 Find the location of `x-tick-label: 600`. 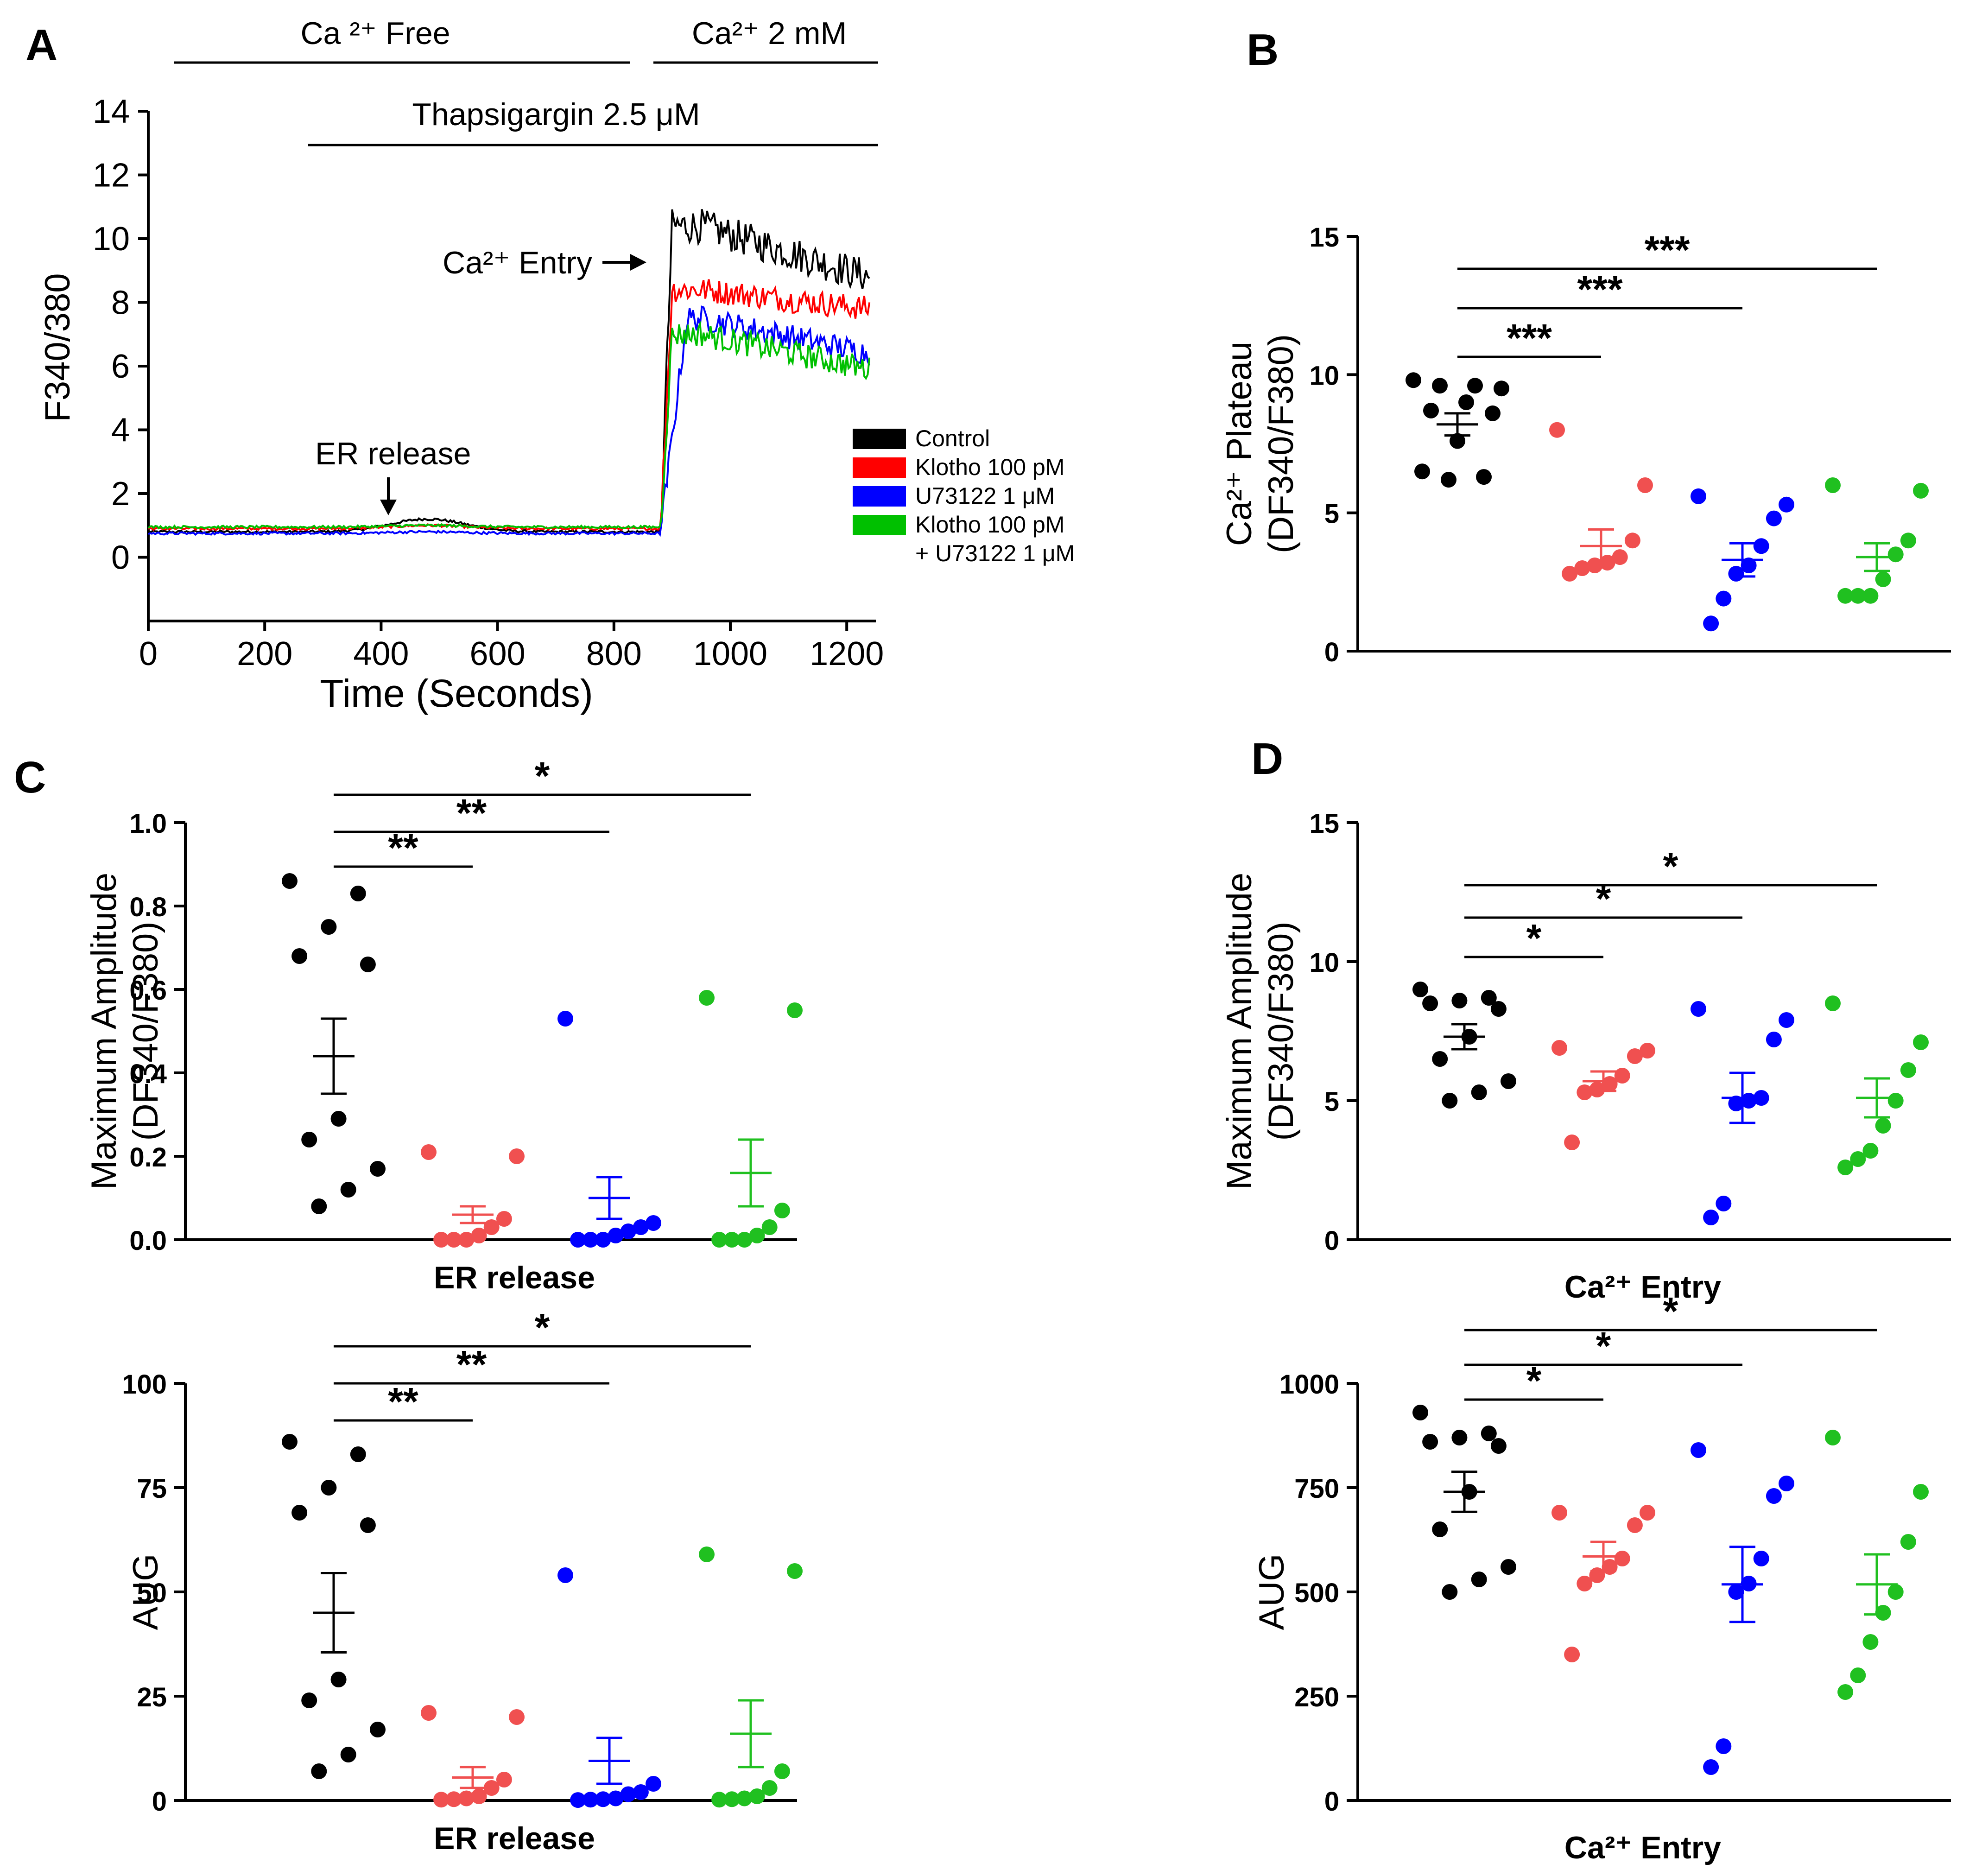

x-tick-label: 600 is located at coordinates (498, 654).